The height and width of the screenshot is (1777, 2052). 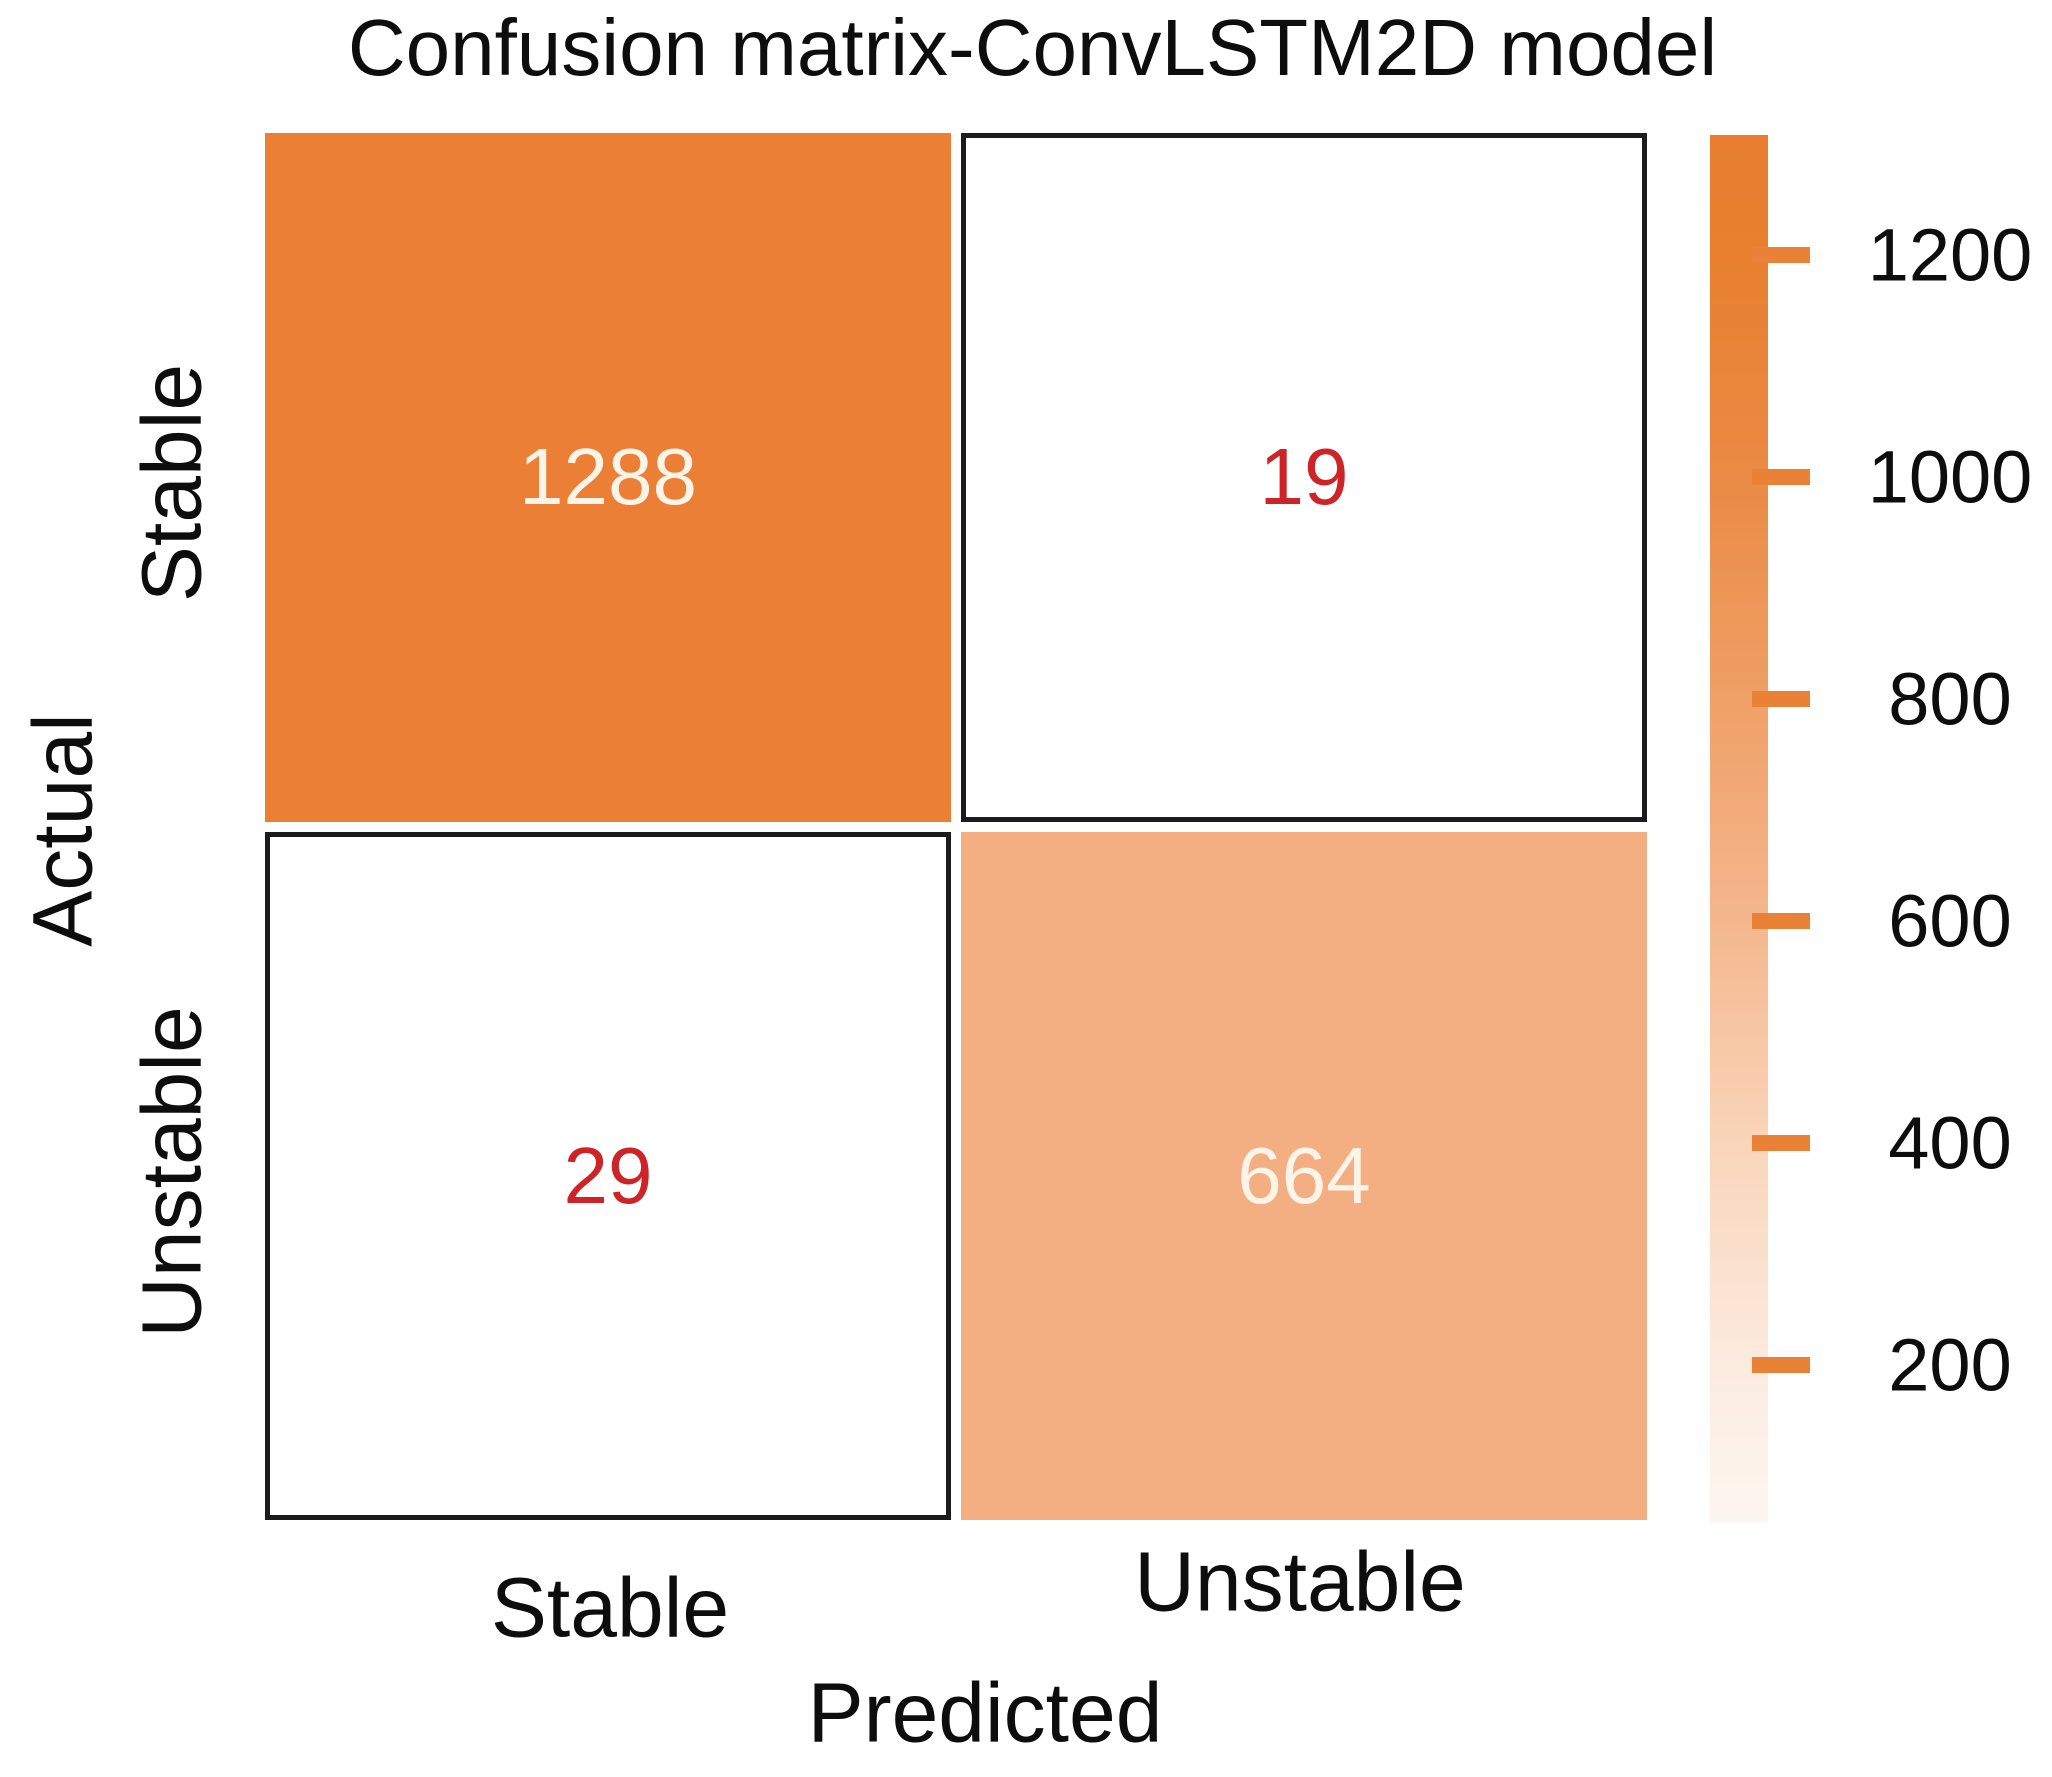 I want to click on colorbar-tick-label-1200: 1200, so click(x=1950, y=255).